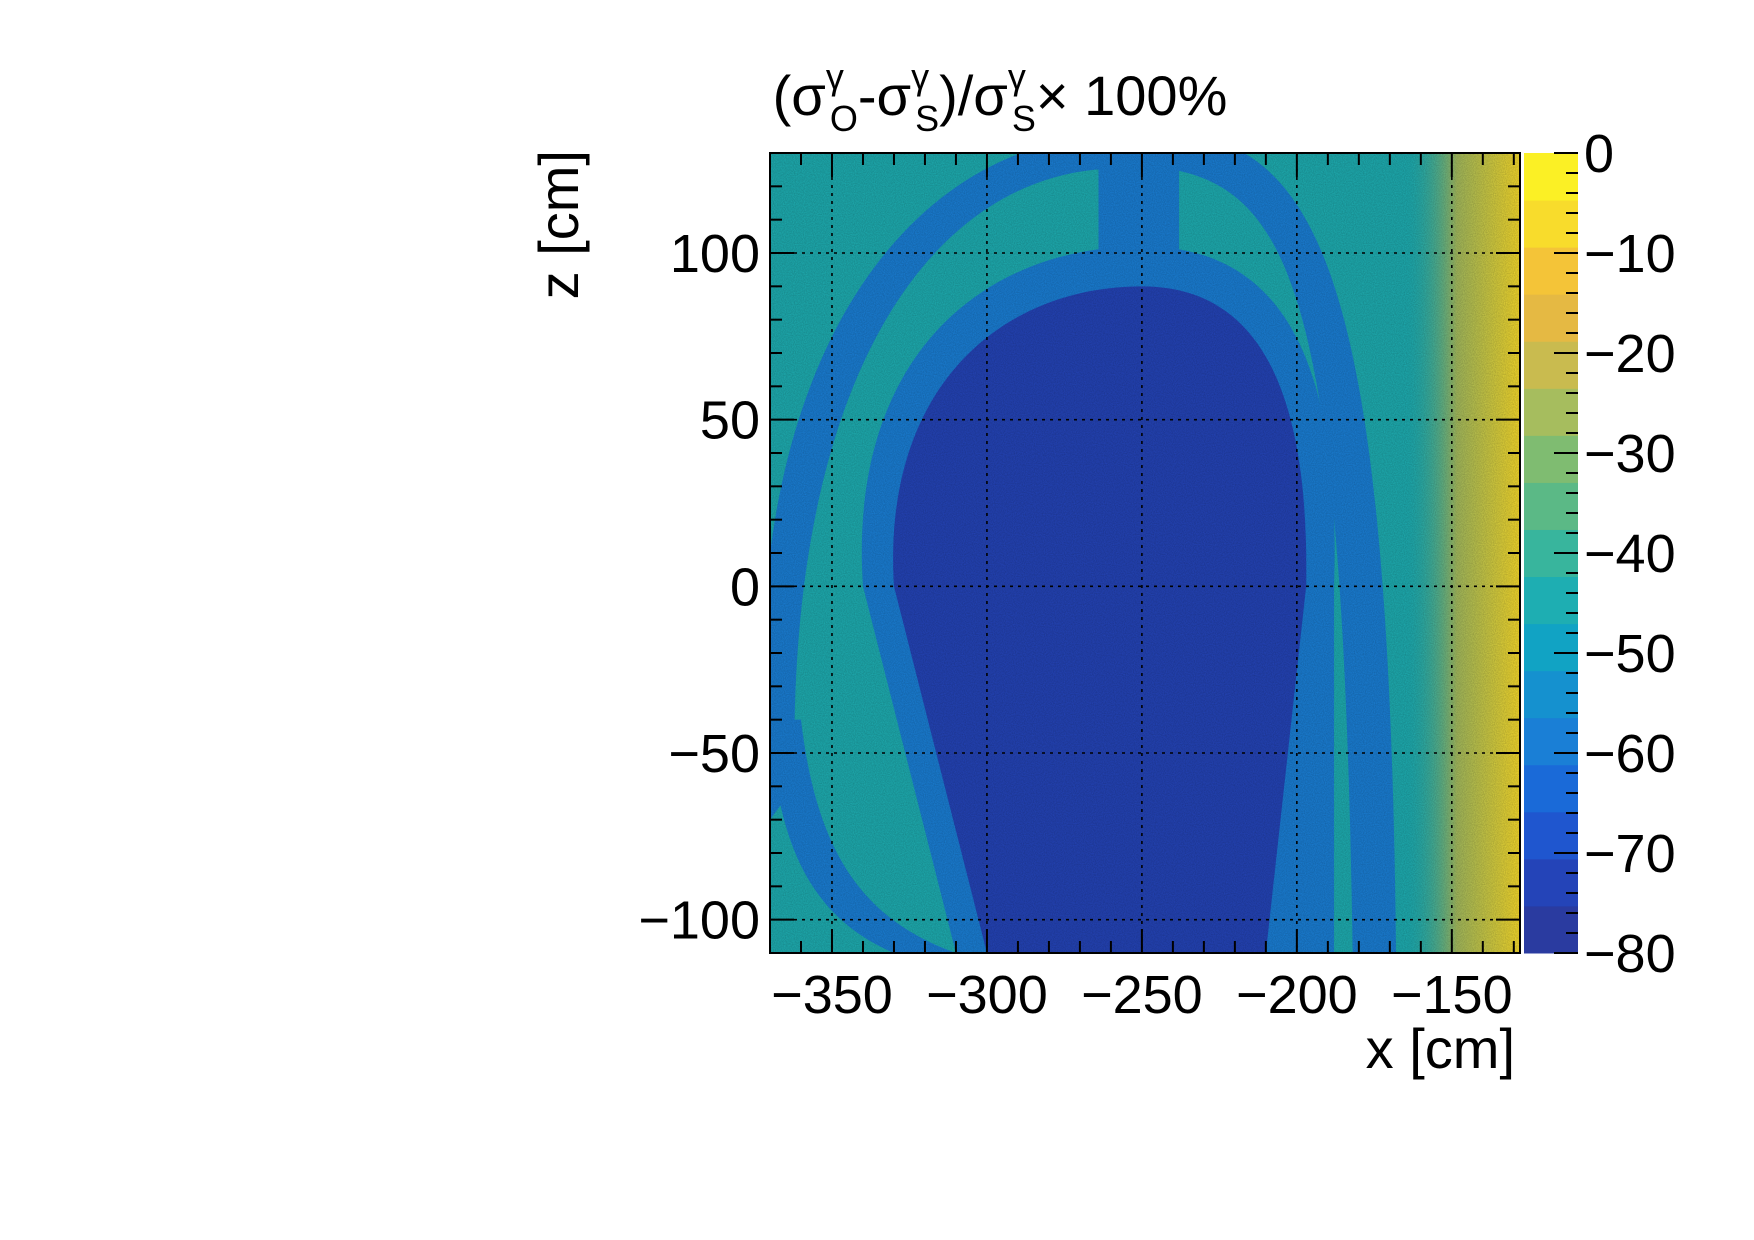 The image size is (1754, 1240). What do you see at coordinates (1630, 854) in the screenshot?
I see `z-tick-label: −70` at bounding box center [1630, 854].